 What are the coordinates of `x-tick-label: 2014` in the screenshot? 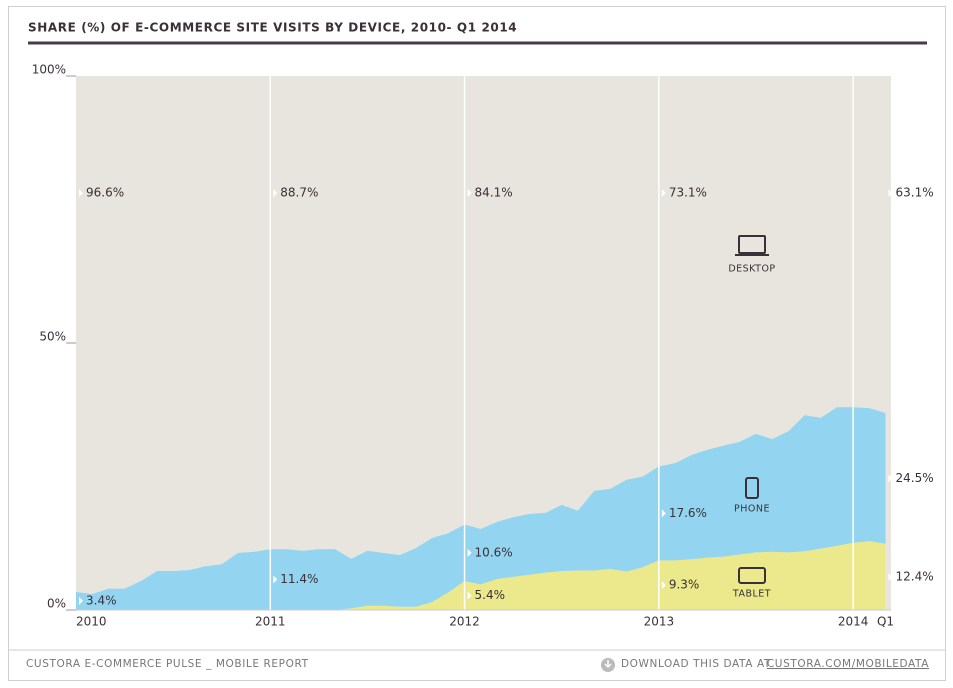 It's located at (853, 622).